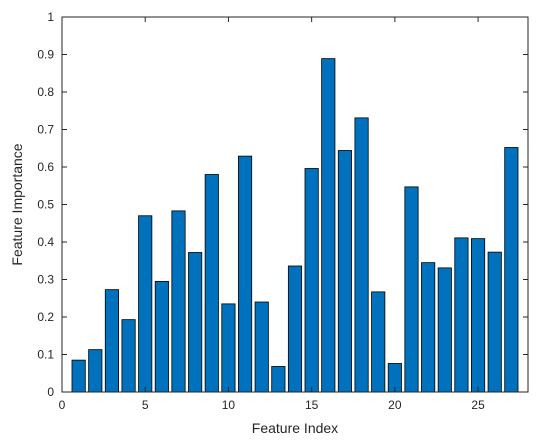  Describe the element at coordinates (145, 405) in the screenshot. I see `x-tick-label: 5` at that location.